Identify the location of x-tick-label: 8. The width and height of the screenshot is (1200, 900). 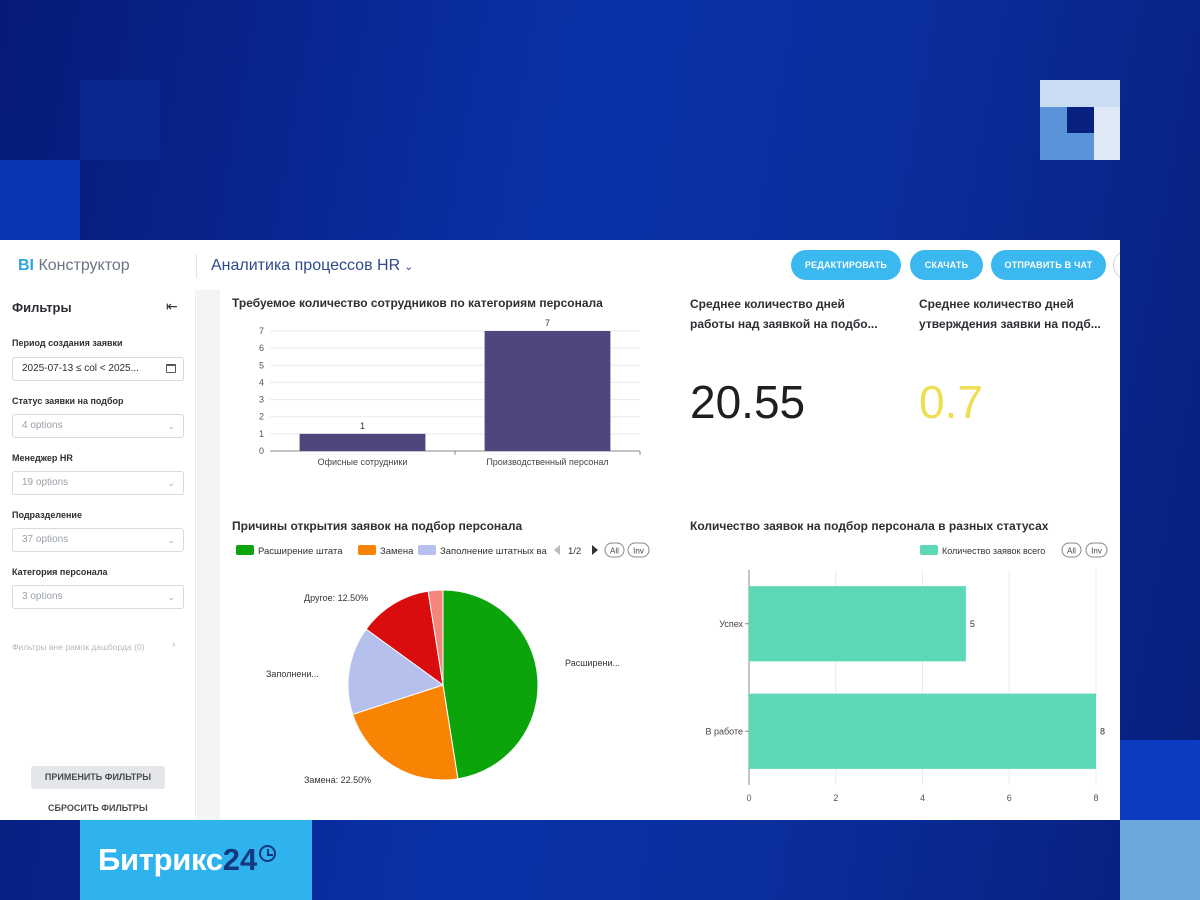
(1095, 798).